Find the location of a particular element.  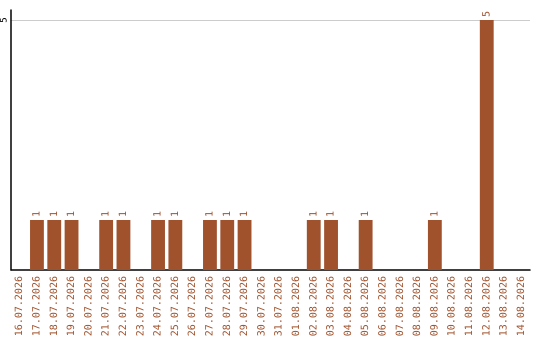

x-tick-label: 09.08.2026 is located at coordinates (434, 306).